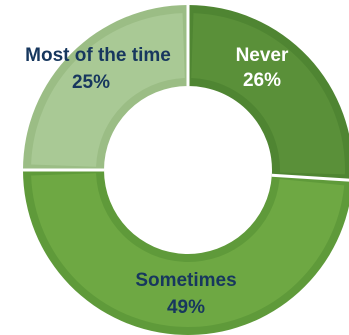 This screenshot has width=349, height=335. Describe the element at coordinates (262, 80) in the screenshot. I see `label-never-percent: 26%` at that location.